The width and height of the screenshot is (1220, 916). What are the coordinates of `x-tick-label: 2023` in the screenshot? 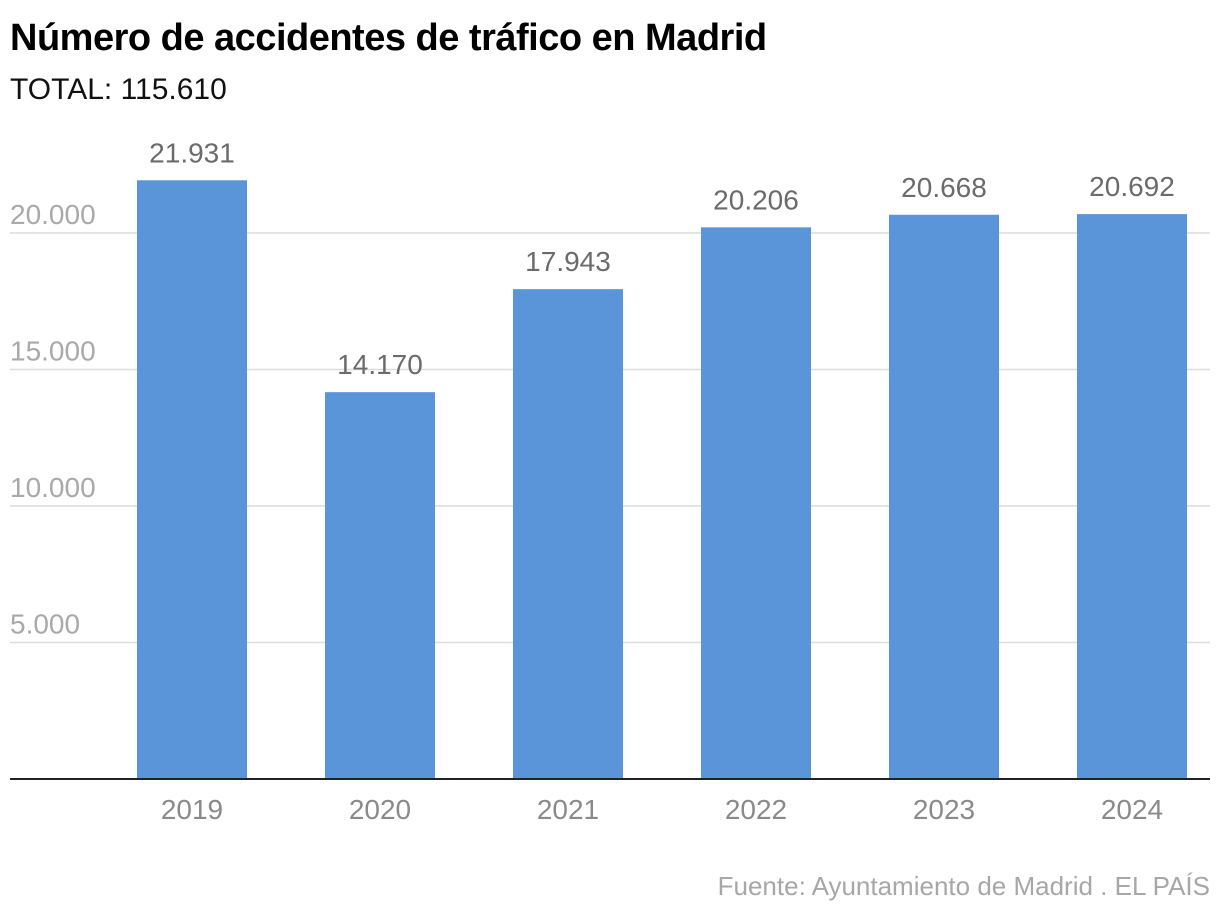 It's located at (944, 809).